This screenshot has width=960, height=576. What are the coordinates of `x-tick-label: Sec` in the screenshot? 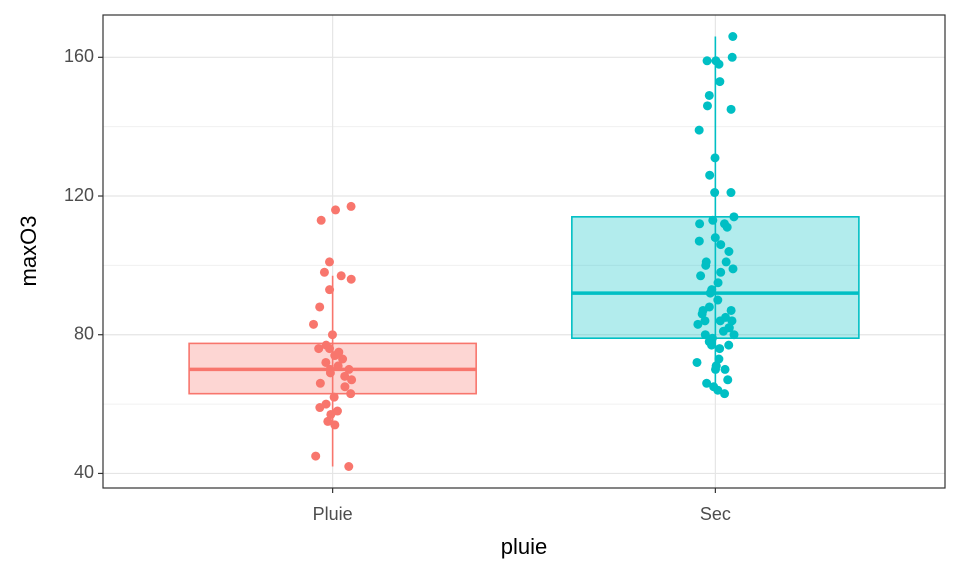 It's located at (715, 514).